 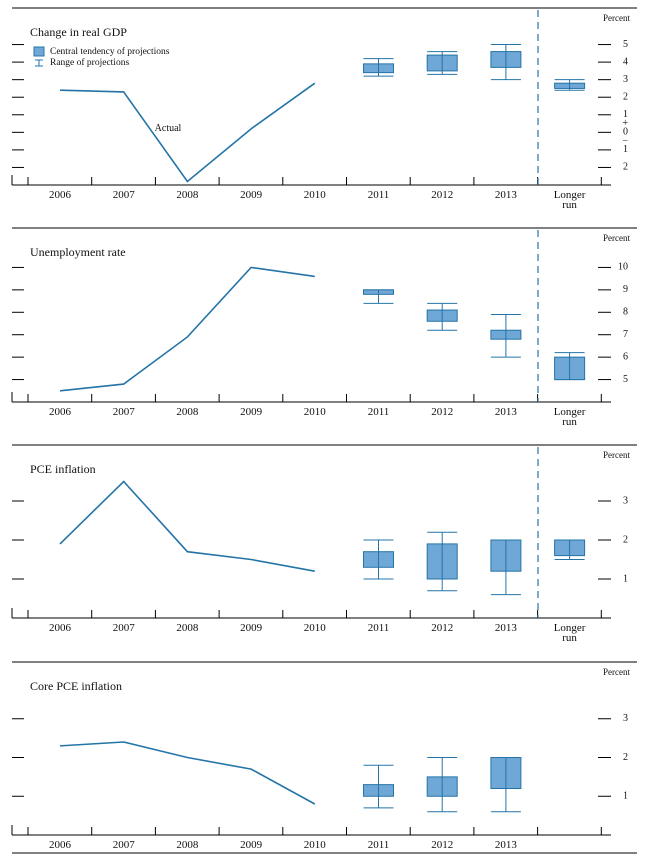 What do you see at coordinates (63, 469) in the screenshot?
I see `panel-title: PCE inflation` at bounding box center [63, 469].